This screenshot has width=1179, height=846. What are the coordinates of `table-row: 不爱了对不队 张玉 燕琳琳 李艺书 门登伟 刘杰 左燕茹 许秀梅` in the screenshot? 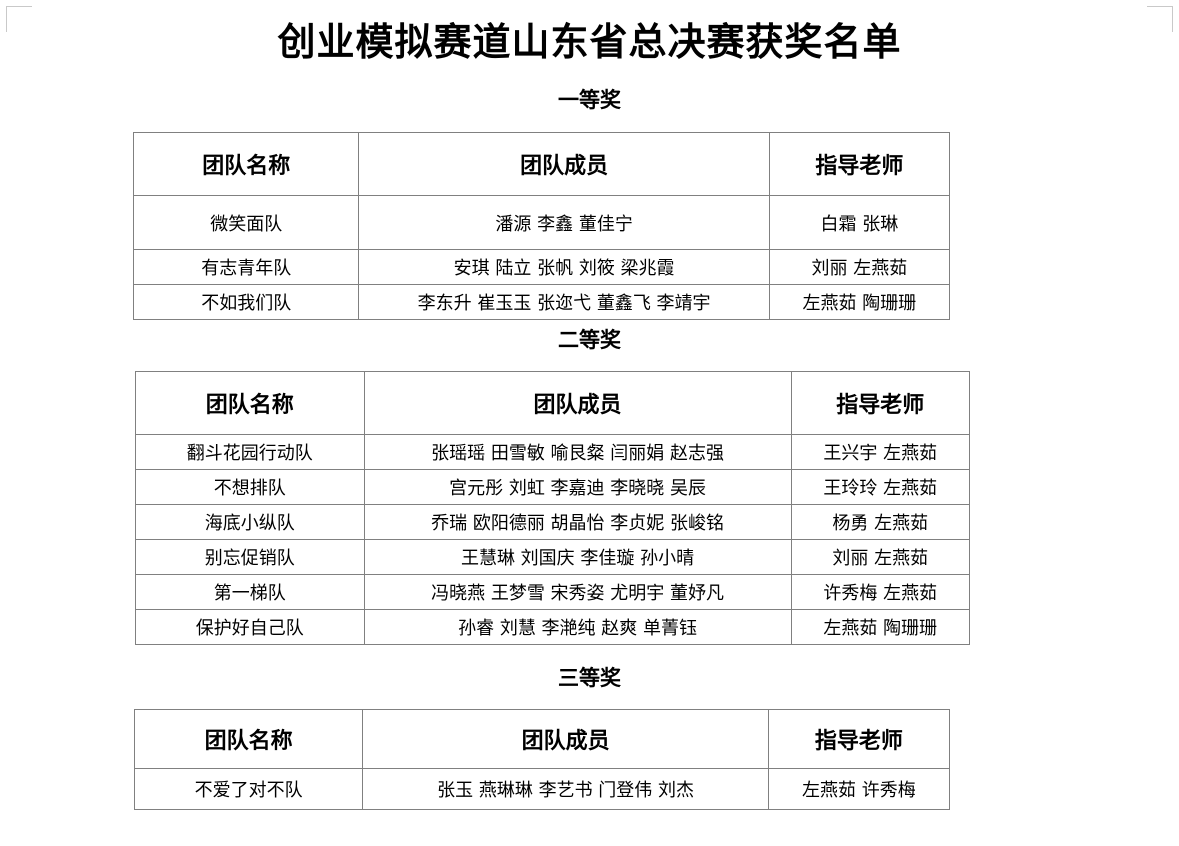 It's located at (542, 789).